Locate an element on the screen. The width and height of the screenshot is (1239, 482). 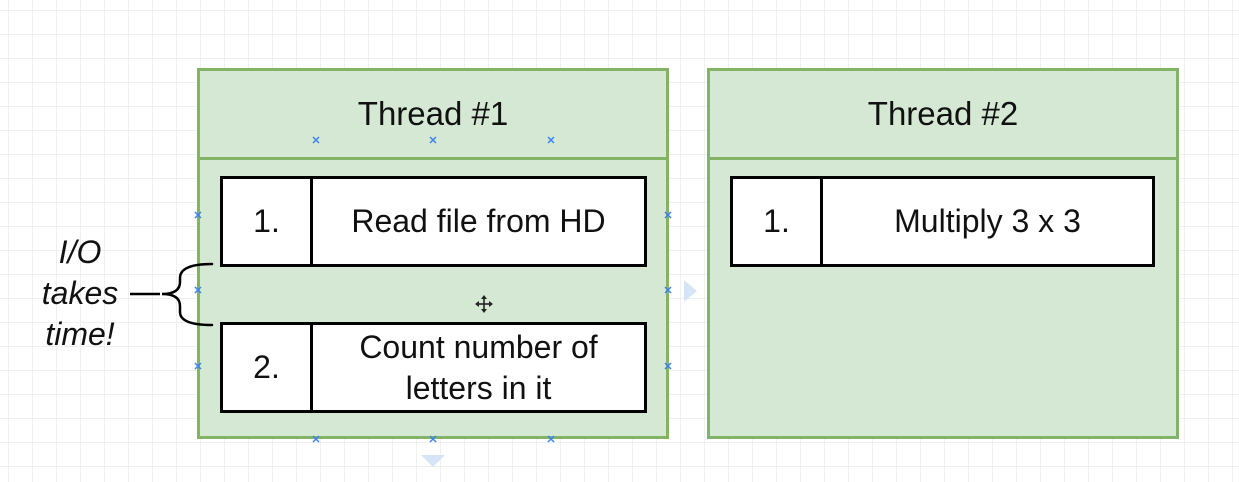
thread-2-title: Thread #2 is located at coordinates (943, 115).